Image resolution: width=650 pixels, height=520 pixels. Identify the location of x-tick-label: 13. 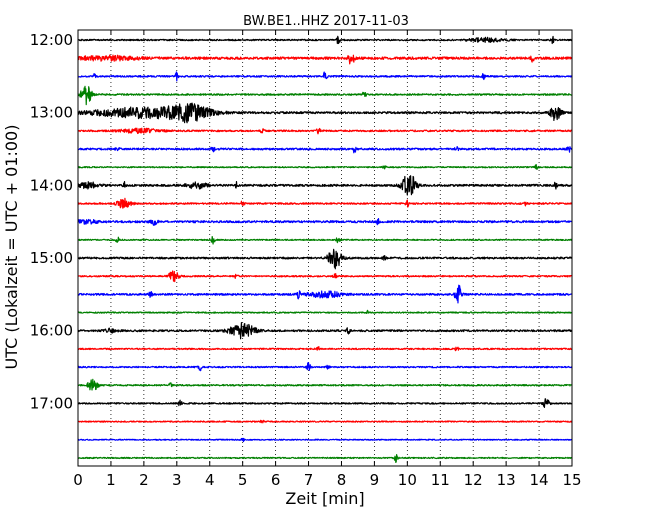
(506, 480).